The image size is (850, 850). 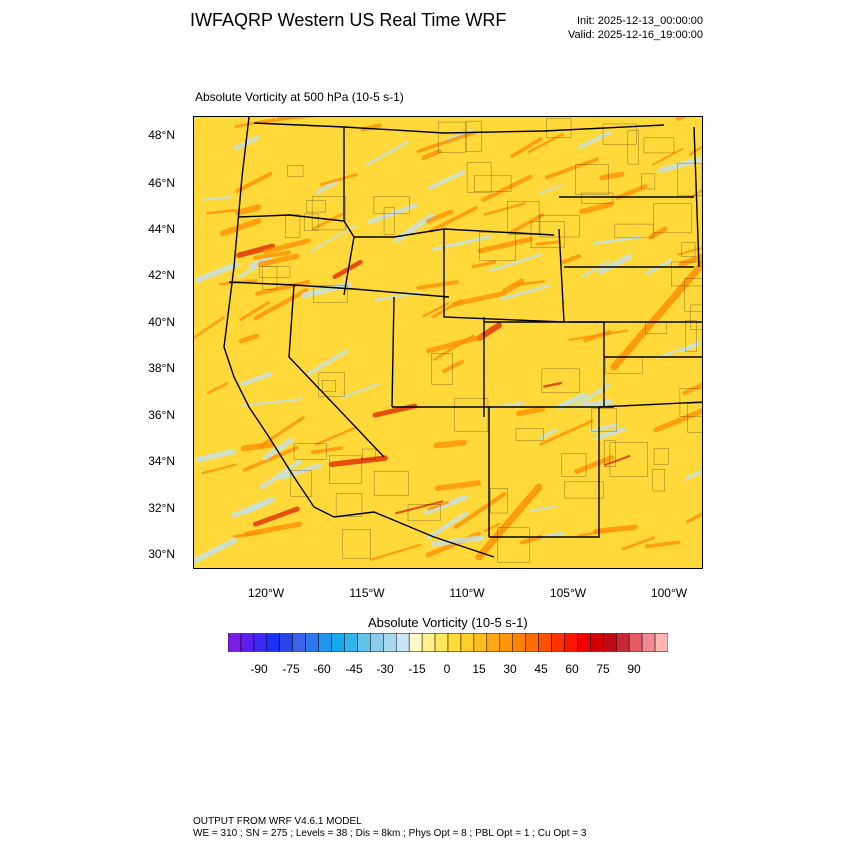 What do you see at coordinates (161, 275) in the screenshot?
I see `lat-tick-label: 42°N` at bounding box center [161, 275].